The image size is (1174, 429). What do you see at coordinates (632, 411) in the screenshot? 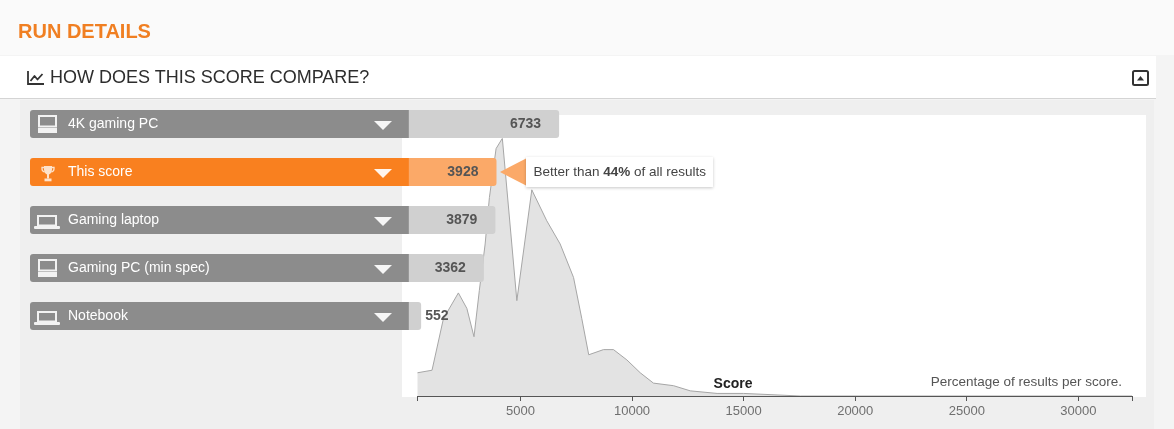
I see `x-tick-label: 10000` at bounding box center [632, 411].